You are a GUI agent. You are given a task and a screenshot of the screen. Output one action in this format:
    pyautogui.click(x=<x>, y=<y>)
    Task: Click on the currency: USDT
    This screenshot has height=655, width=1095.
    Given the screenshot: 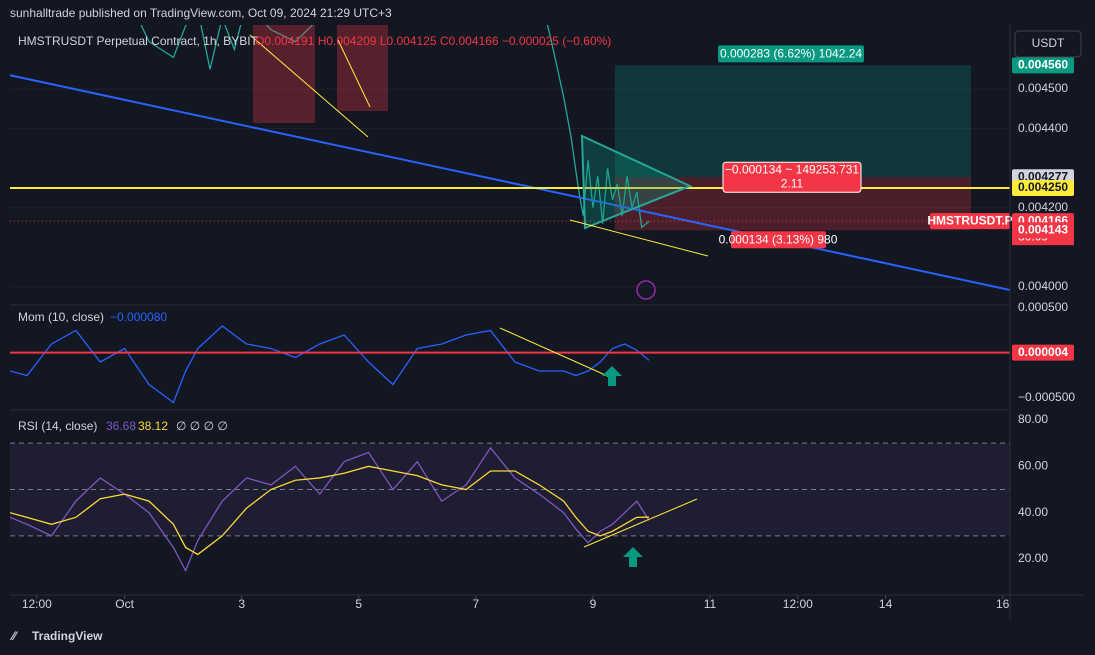 What is the action you would take?
    pyautogui.click(x=1048, y=43)
    